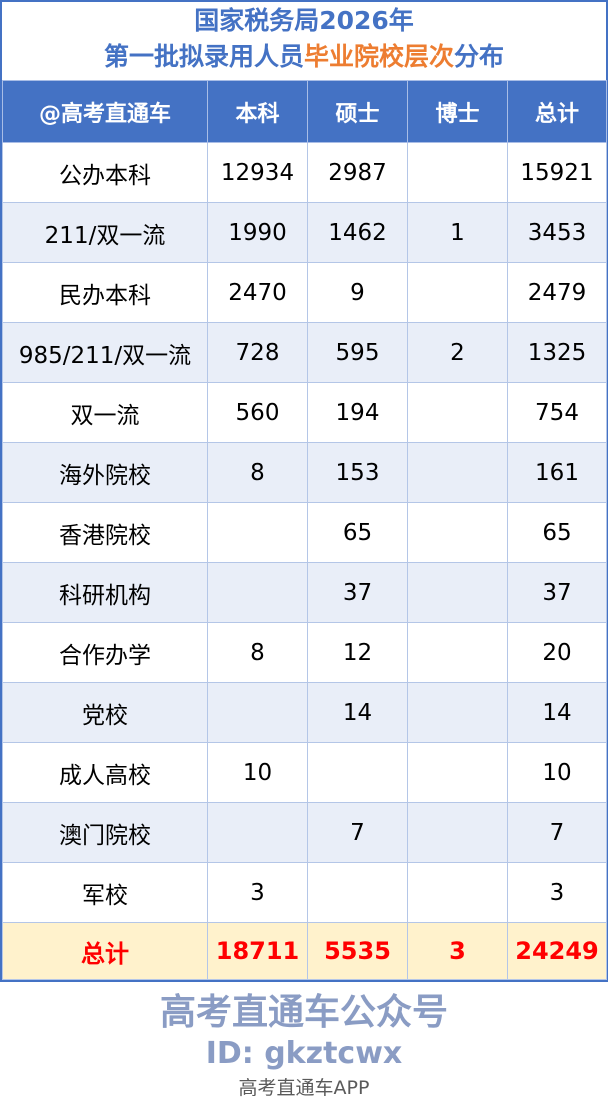 The width and height of the screenshot is (608, 1110). Describe the element at coordinates (304, 592) in the screenshot. I see `table-row: 科研机构 37 37` at that location.